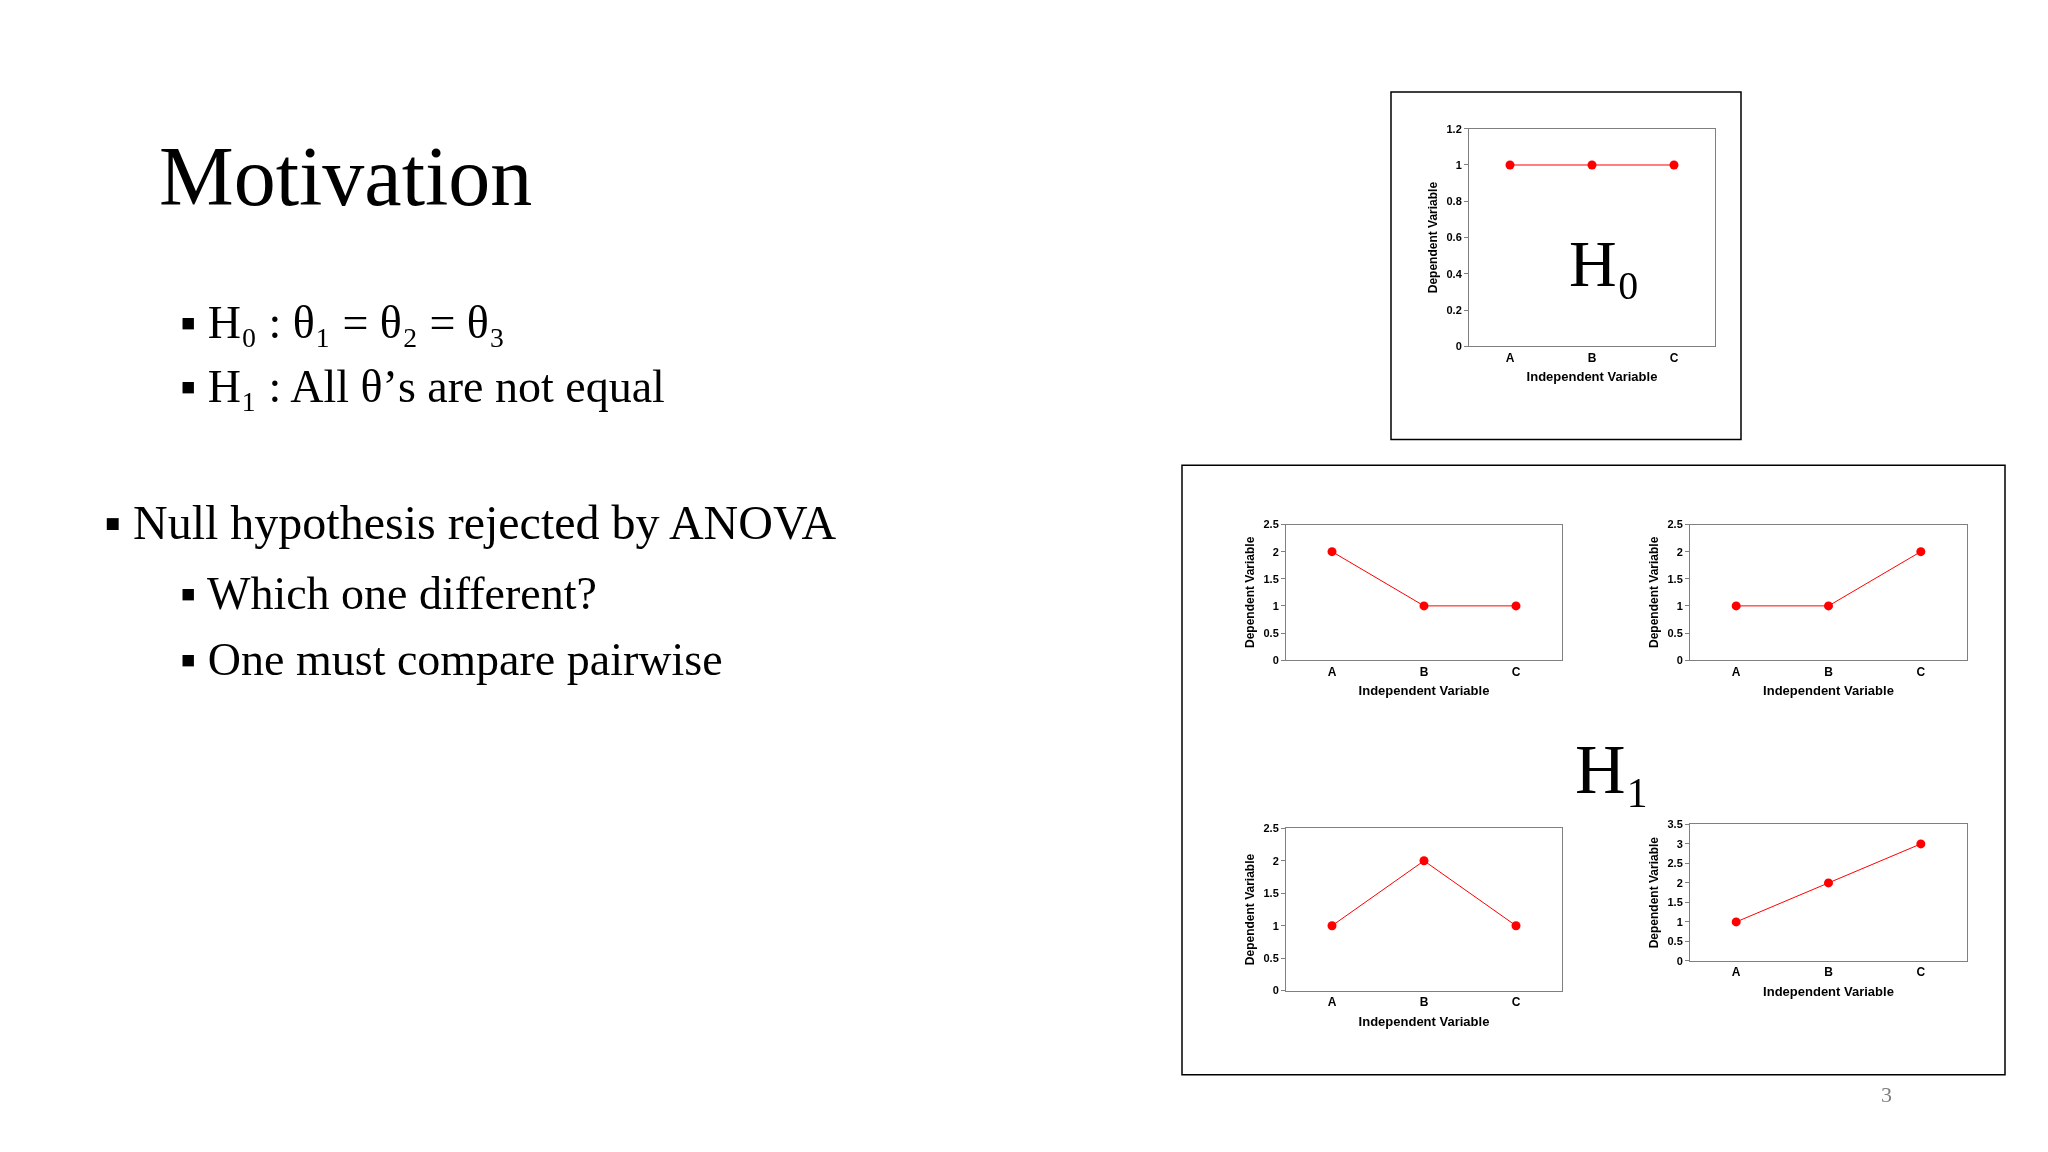 This screenshot has width=2048, height=1152. I want to click on y-tick-label: 0.2, so click(1454, 309).